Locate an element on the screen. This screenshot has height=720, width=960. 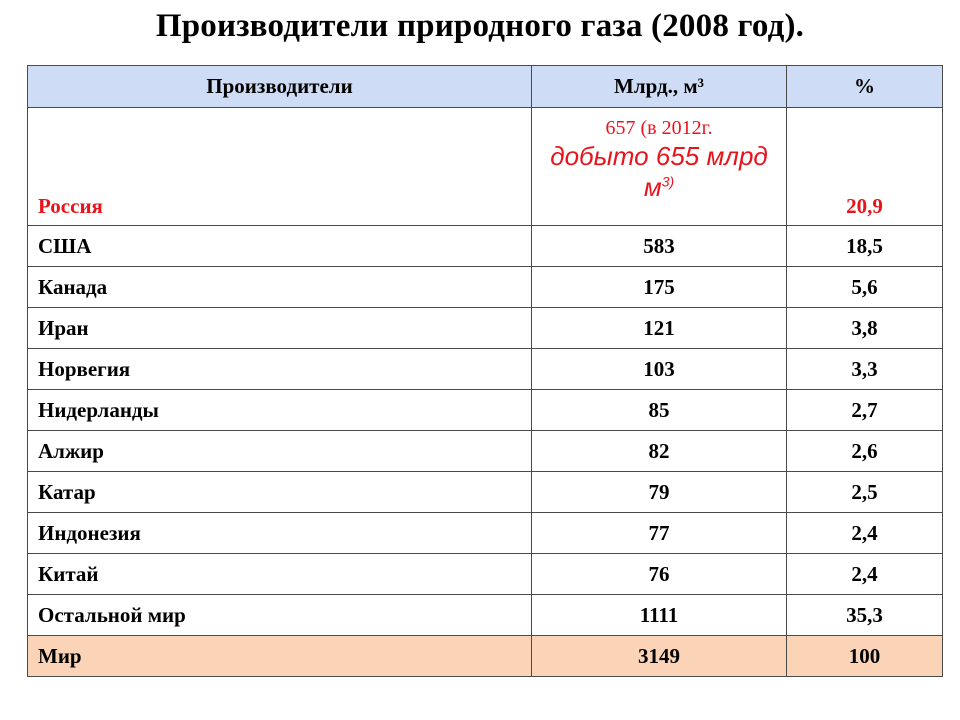
table-row-total: Мир 3149 100 is located at coordinates (485, 656).